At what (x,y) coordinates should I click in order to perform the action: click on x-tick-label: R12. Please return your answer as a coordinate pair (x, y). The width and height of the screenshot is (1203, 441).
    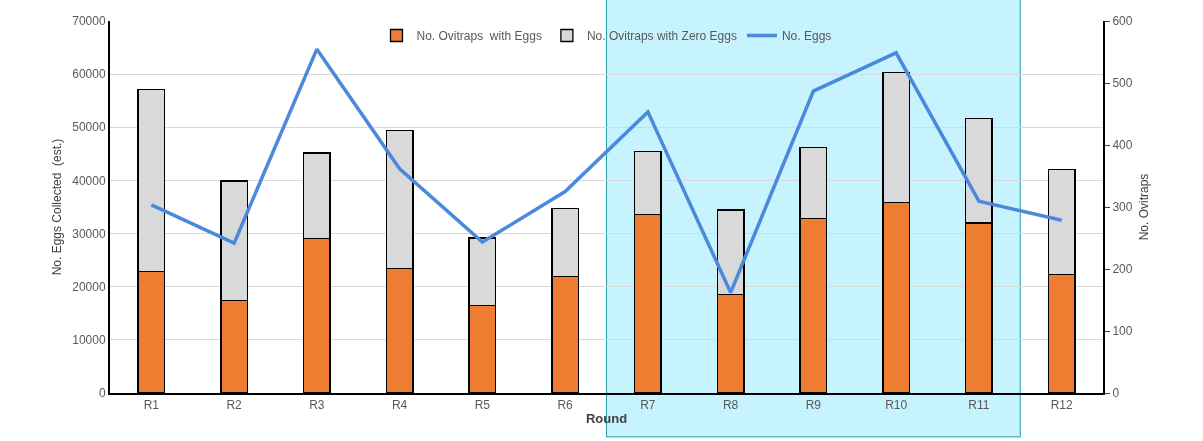
    Looking at the image, I should click on (1061, 405).